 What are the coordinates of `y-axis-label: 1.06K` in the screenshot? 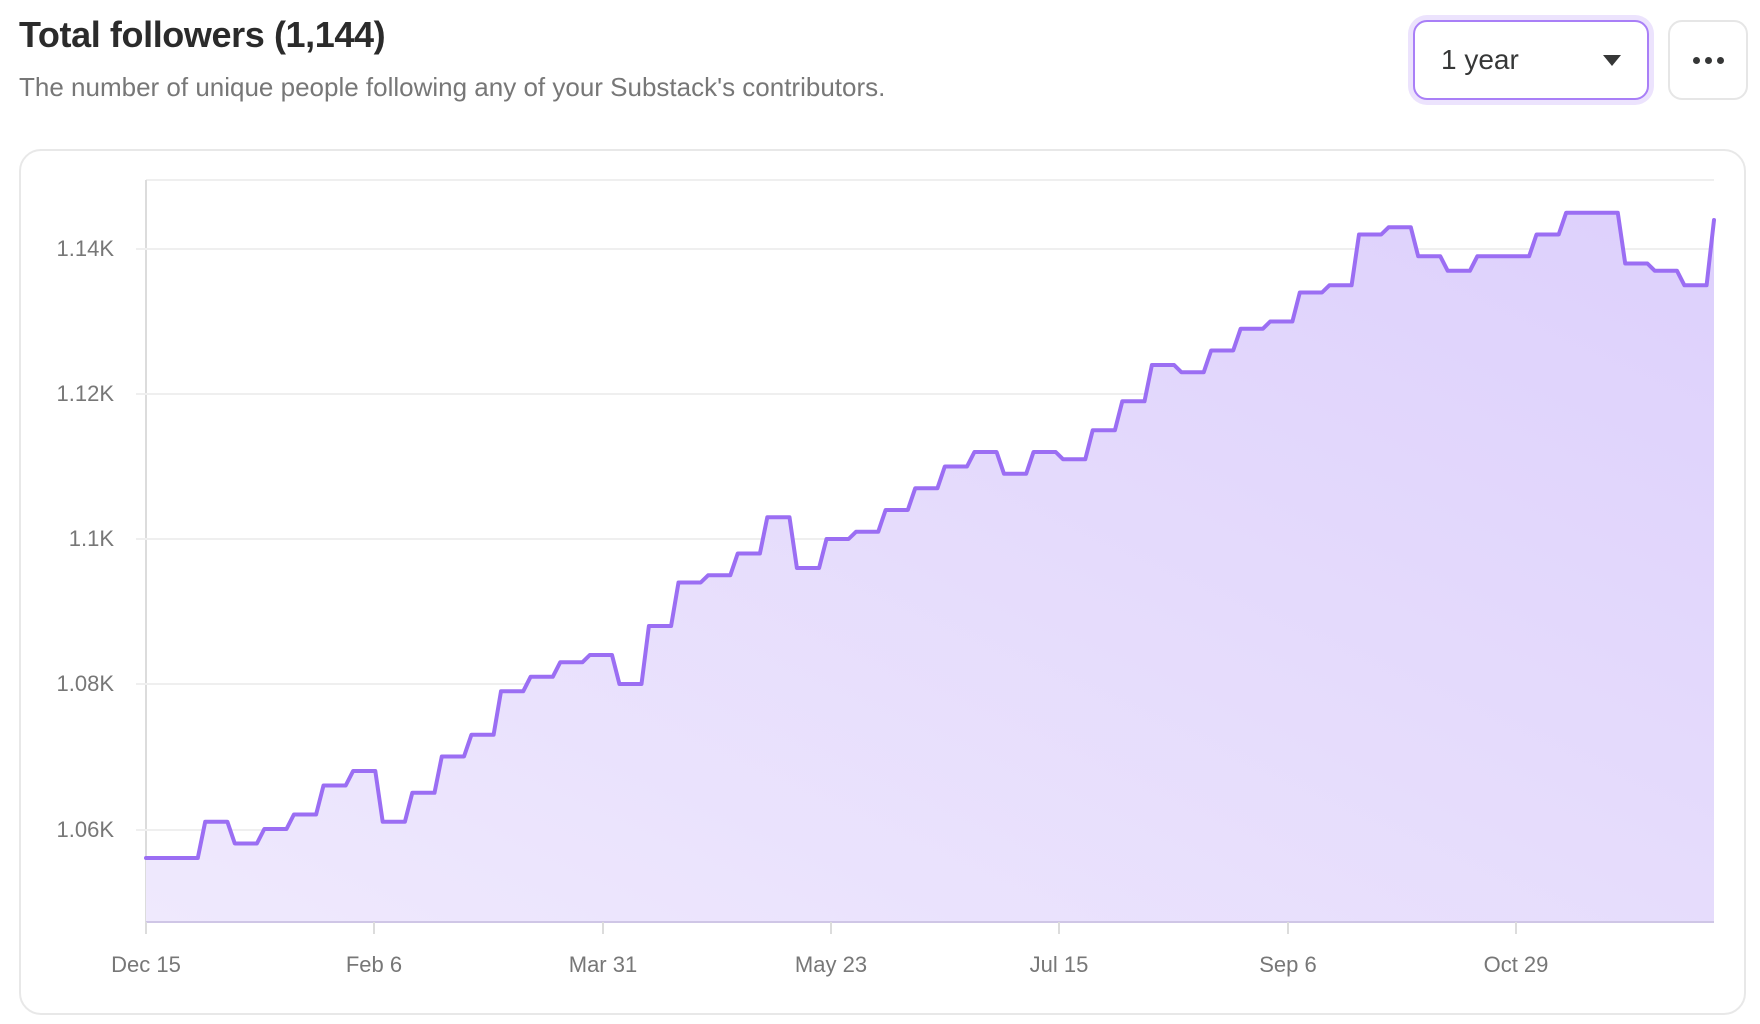 It's located at (85, 829).